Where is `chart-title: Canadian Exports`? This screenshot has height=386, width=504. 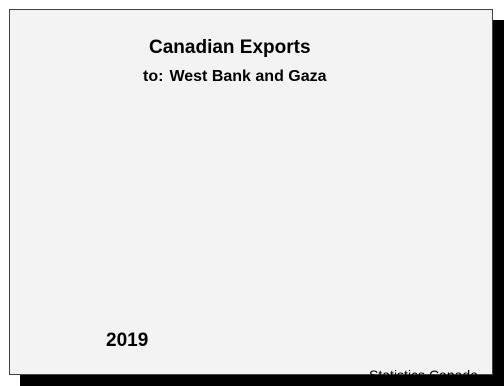
chart-title: Canadian Exports is located at coordinates (230, 47).